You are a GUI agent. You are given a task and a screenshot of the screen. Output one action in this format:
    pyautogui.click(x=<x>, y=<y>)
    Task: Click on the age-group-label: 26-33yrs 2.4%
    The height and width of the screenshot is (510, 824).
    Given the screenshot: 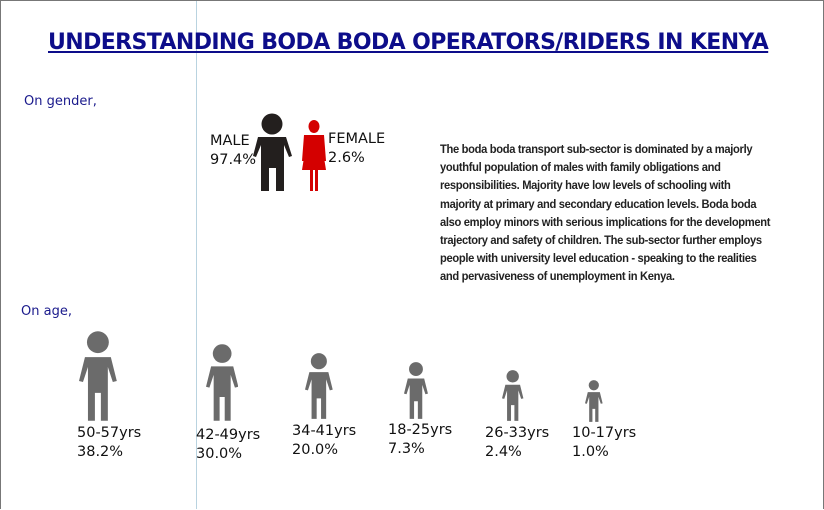 What is the action you would take?
    pyautogui.click(x=517, y=443)
    